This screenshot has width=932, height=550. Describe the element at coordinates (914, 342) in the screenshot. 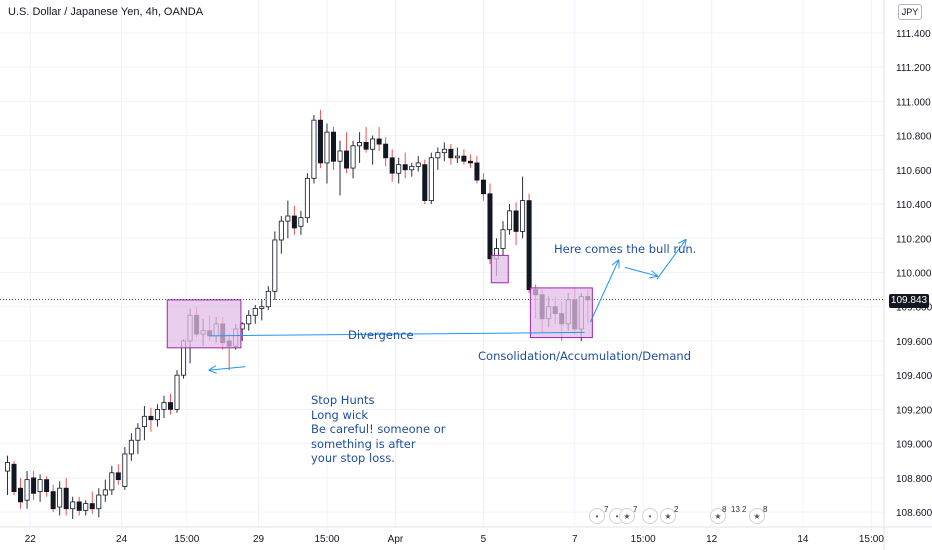

I see `price-tick-label: 109.600` at that location.